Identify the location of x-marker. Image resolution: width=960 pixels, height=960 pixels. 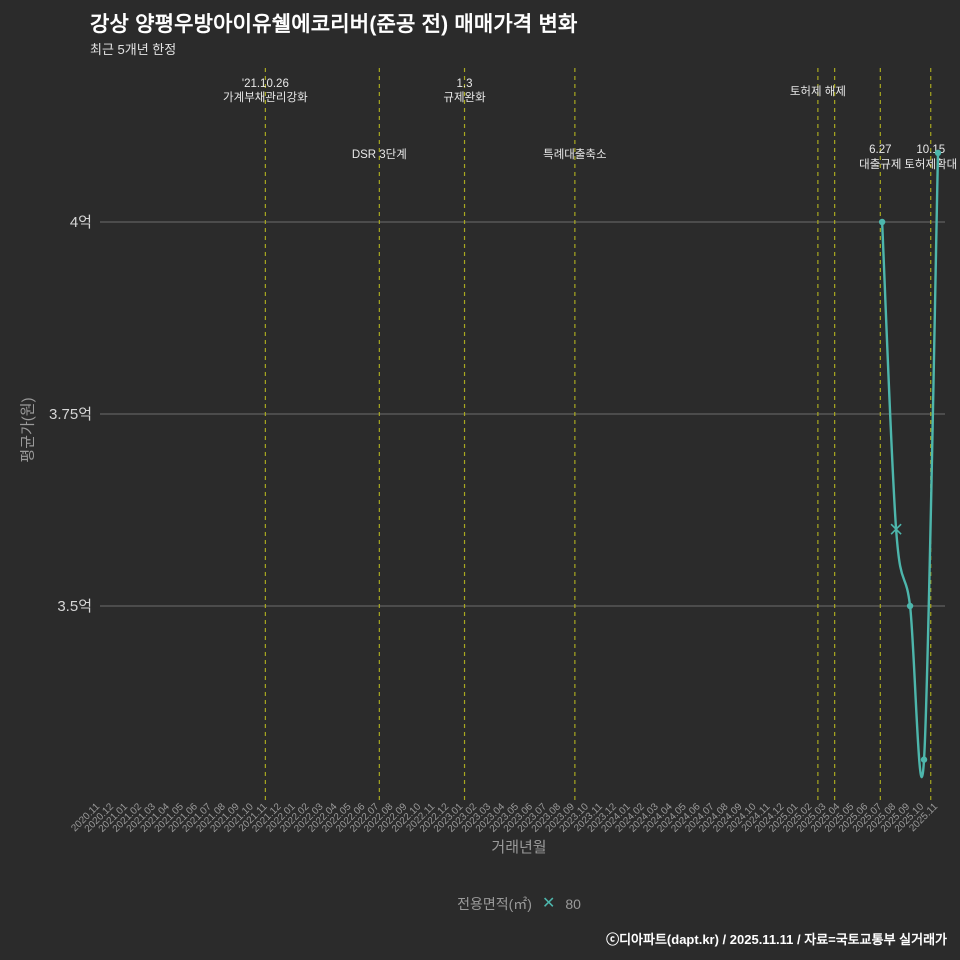
(896, 529).